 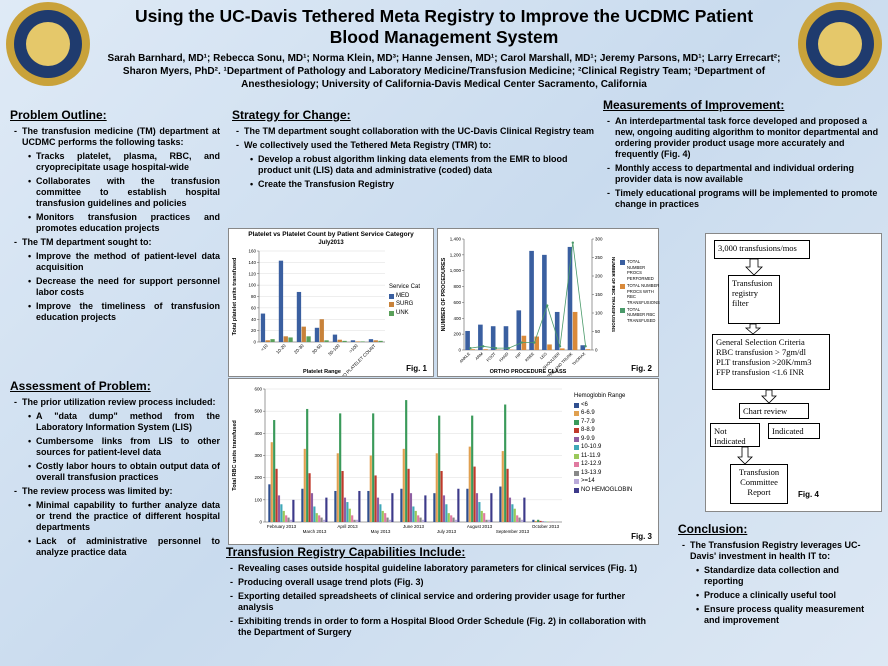 I want to click on legend-label: 12-12.9, so click(x=591, y=464).